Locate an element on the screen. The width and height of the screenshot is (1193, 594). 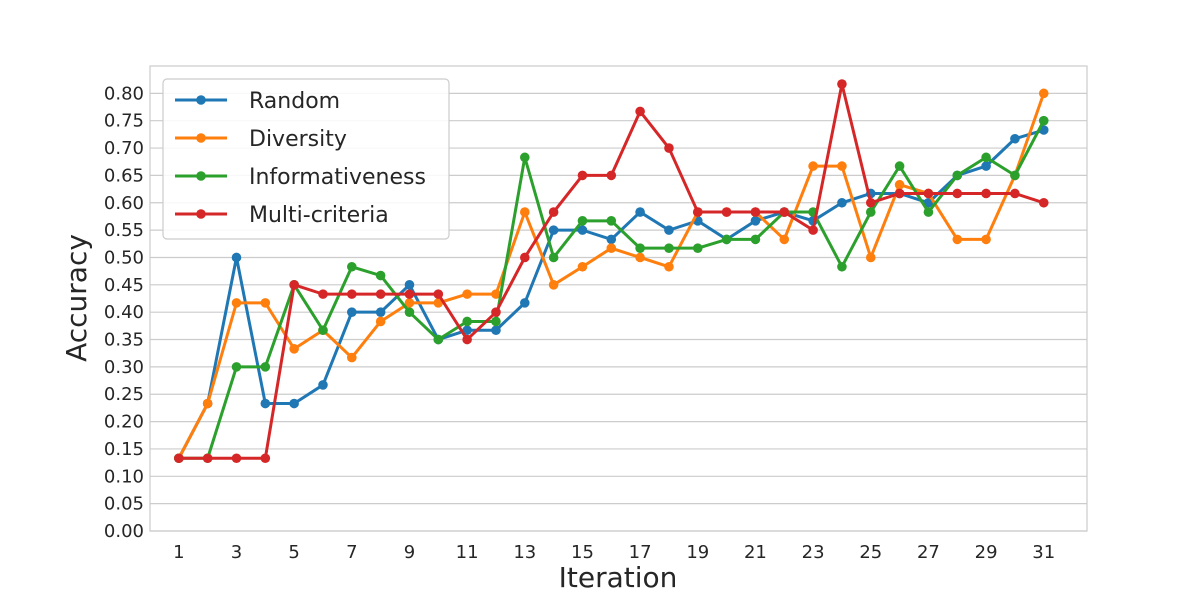
y-tick-label: 0.00 is located at coordinates (124, 531).